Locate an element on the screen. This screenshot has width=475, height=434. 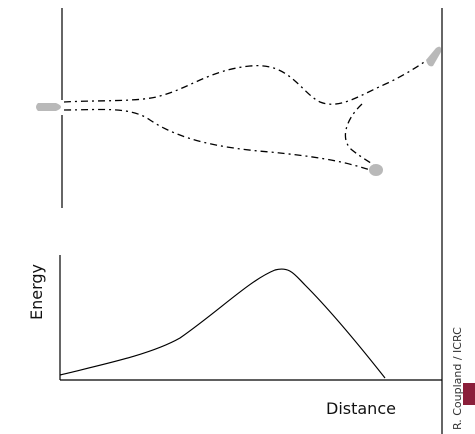
bullet-exit-icon is located at coordinates (434, 56).